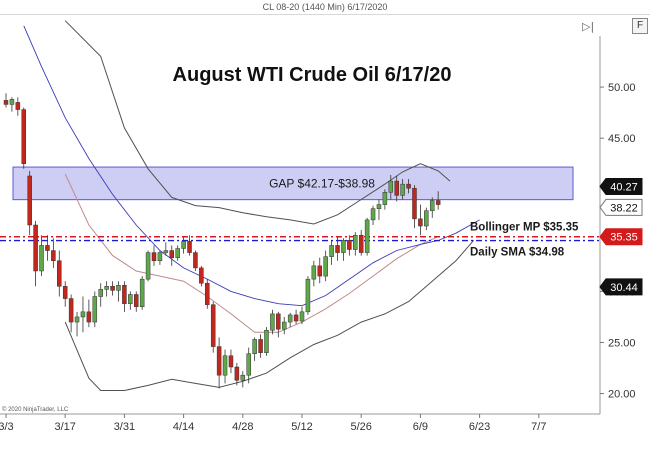 This screenshot has width=650, height=468. Describe the element at coordinates (622, 395) in the screenshot. I see `y-tick-label: 20.00` at that location.